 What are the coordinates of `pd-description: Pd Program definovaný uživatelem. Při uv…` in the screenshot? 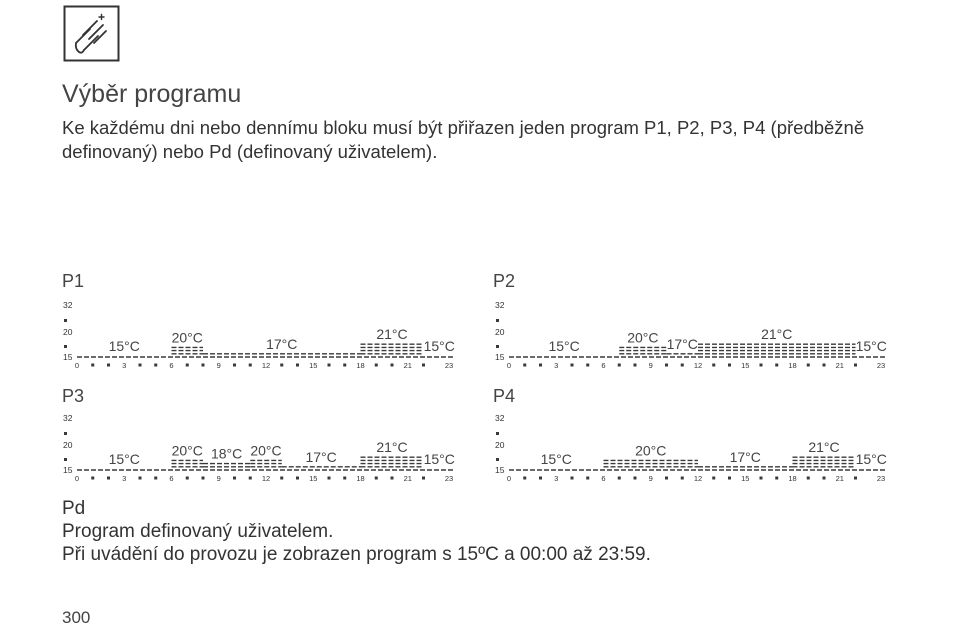 It's located at (356, 531).